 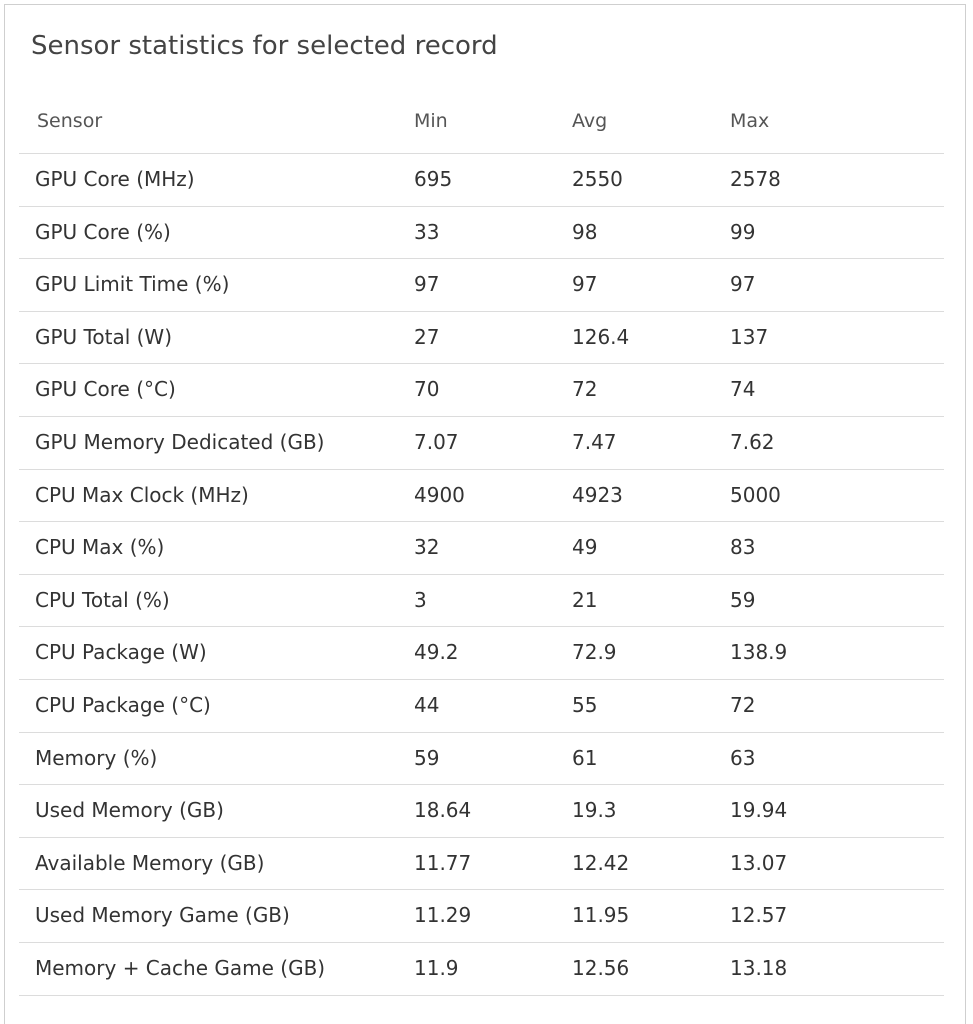 What do you see at coordinates (743, 757) in the screenshot?
I see `stat-value: 63` at bounding box center [743, 757].